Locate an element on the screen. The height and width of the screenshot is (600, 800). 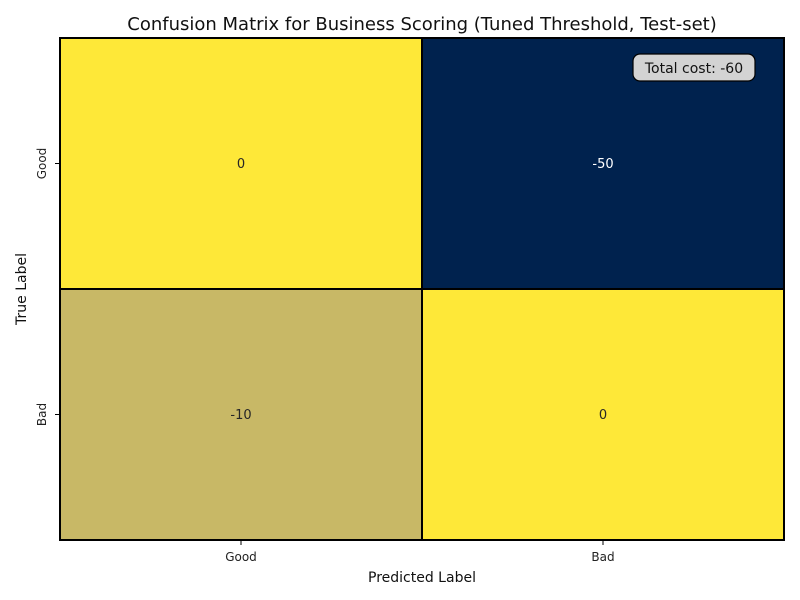
annotation-text: Total cost: -60 is located at coordinates (693, 69).